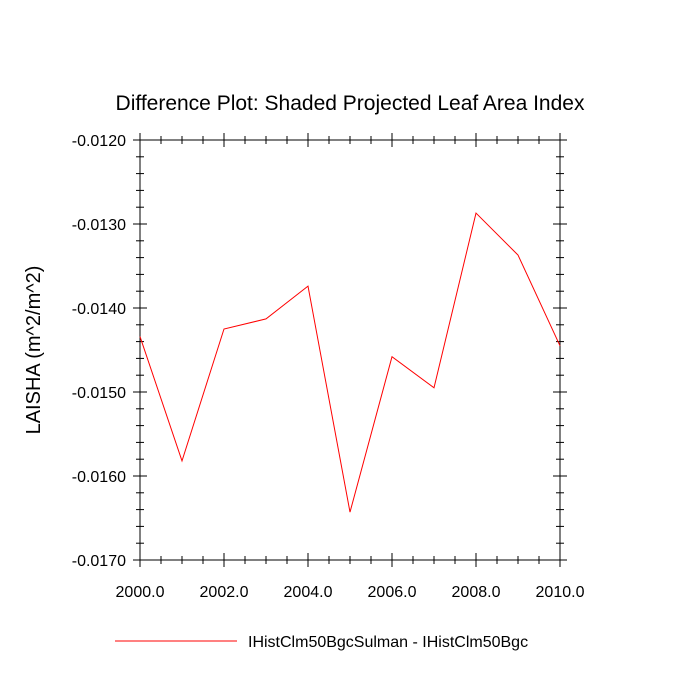 This screenshot has height=700, width=700. Describe the element at coordinates (99, 309) in the screenshot. I see `y-tick-label: -0.0140` at that location.